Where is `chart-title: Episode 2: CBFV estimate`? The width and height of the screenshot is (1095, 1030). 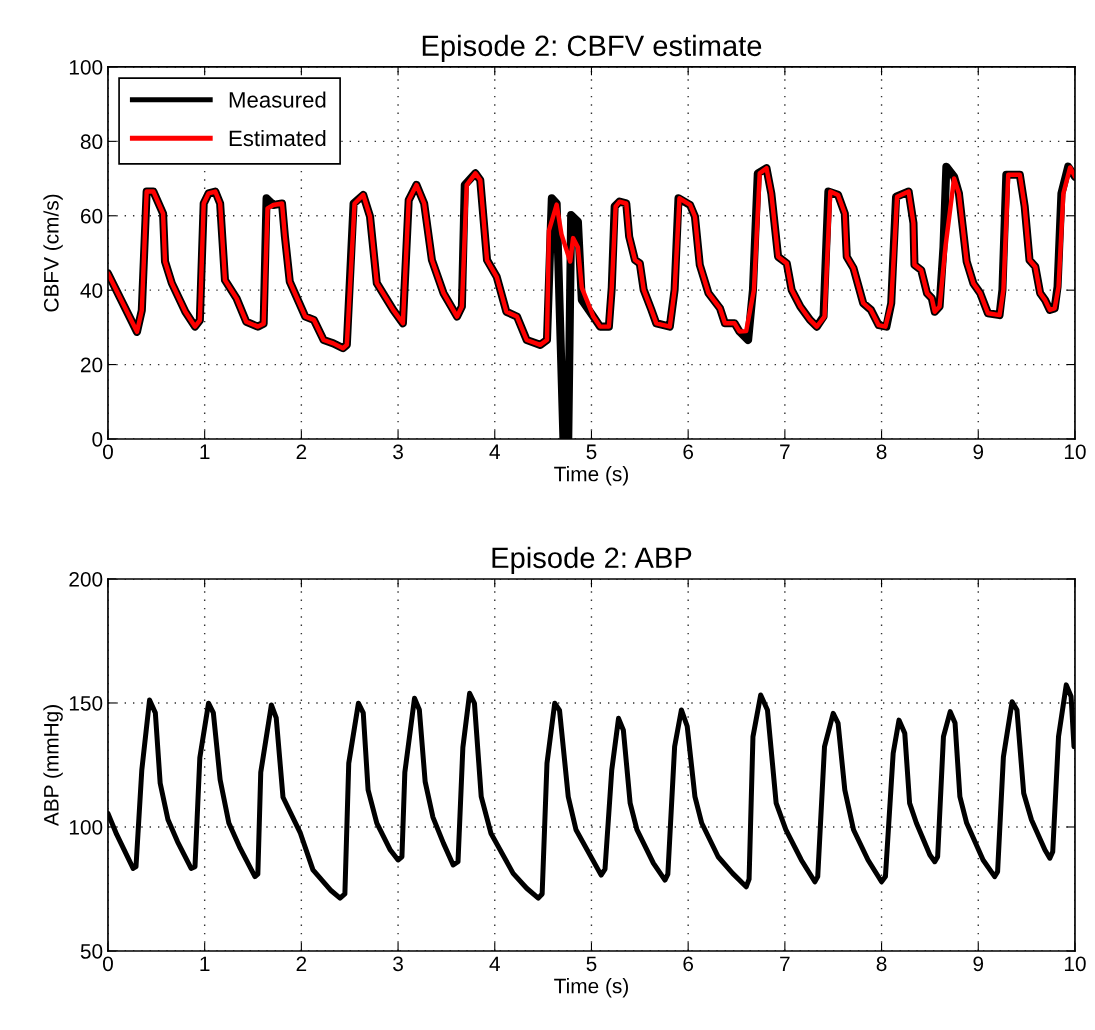 chart-title: Episode 2: CBFV estimate is located at coordinates (592, 48).